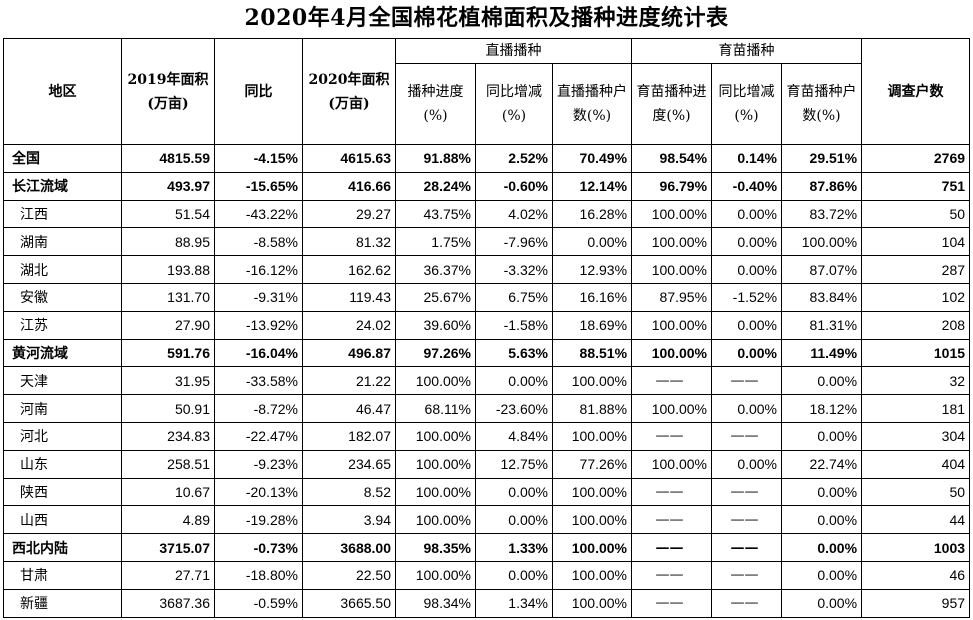 The width and height of the screenshot is (973, 620). I want to click on cell-area-2020: 3688.00, so click(349, 547).